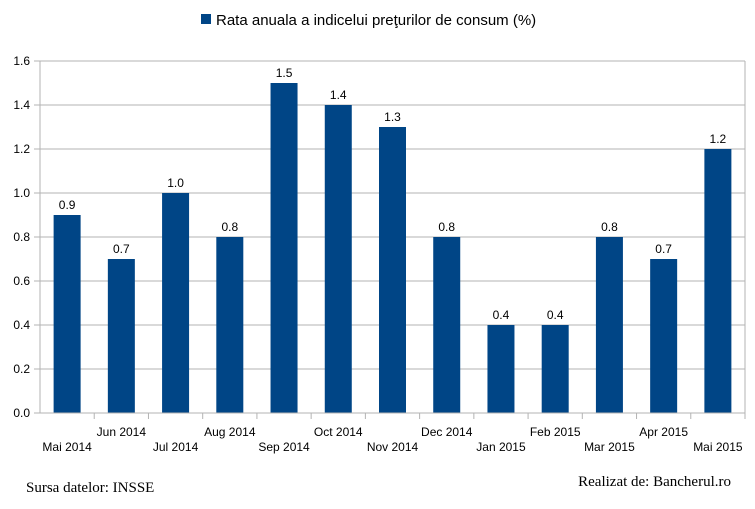 The image size is (755, 509). Describe the element at coordinates (21, 61) in the screenshot. I see `y-tick-label: 1.6` at that location.